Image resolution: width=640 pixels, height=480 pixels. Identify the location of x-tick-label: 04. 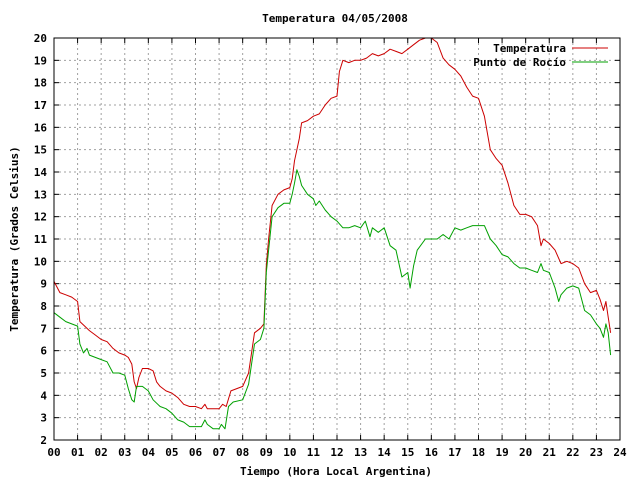
(149, 452).